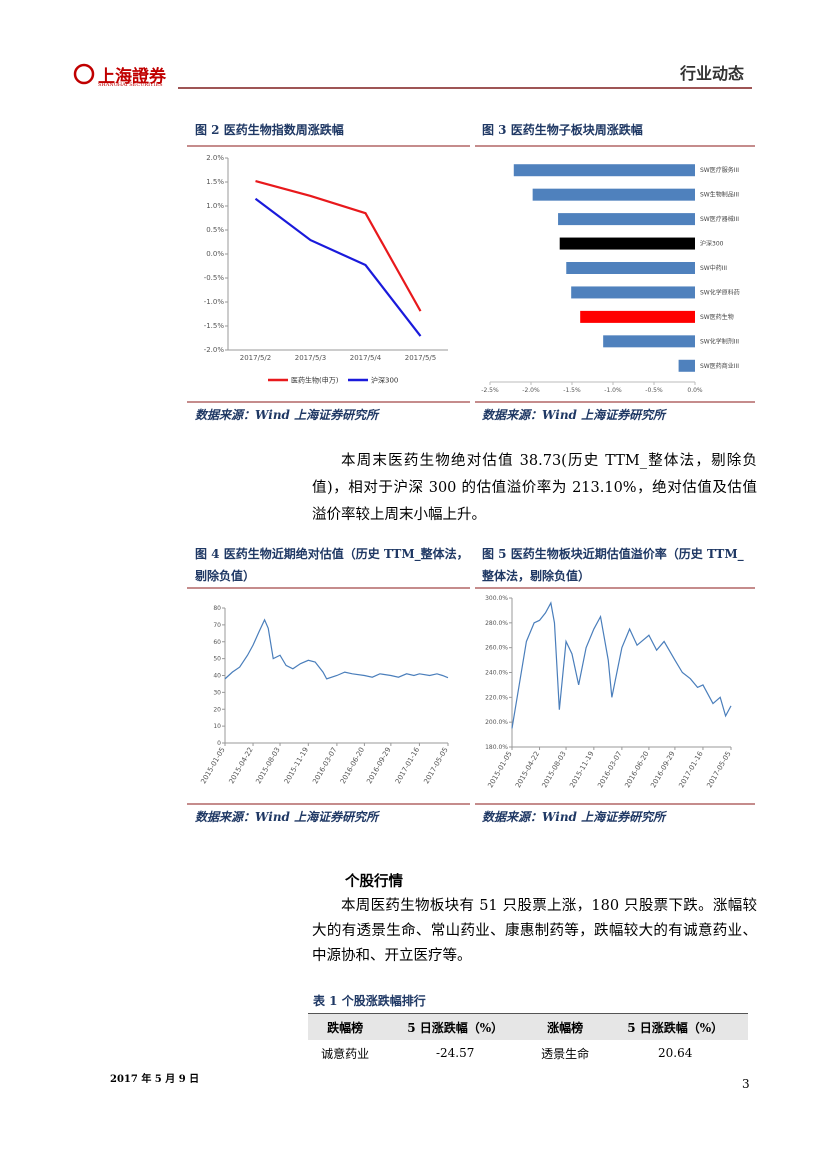 This screenshot has width=827, height=1169. What do you see at coordinates (217, 625) in the screenshot?
I see `y-tick-label: 70` at bounding box center [217, 625].